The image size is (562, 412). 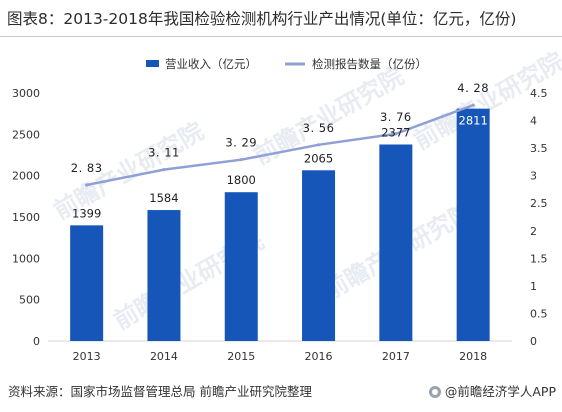 I want to click on reports-data-label: 2. 83, so click(x=87, y=168).